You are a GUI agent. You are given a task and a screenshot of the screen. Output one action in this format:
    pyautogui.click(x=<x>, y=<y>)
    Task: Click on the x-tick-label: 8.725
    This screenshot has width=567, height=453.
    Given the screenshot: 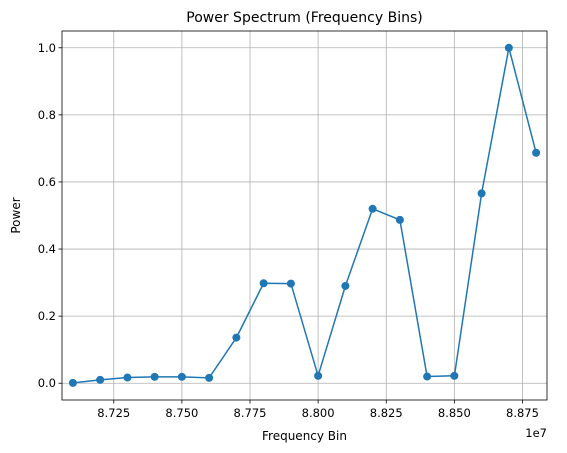 What is the action you would take?
    pyautogui.click(x=113, y=413)
    